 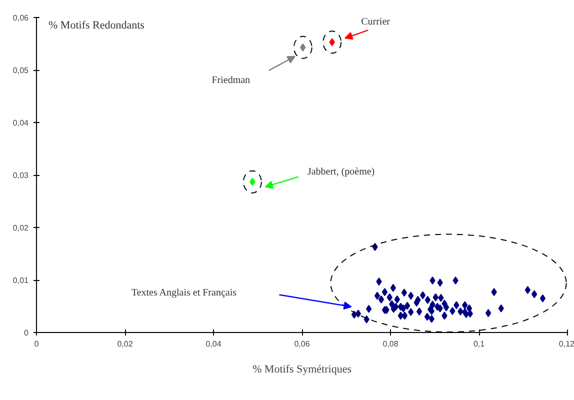 What do you see at coordinates (21, 123) in the screenshot?
I see `y-tick-label: 0,04` at bounding box center [21, 123].